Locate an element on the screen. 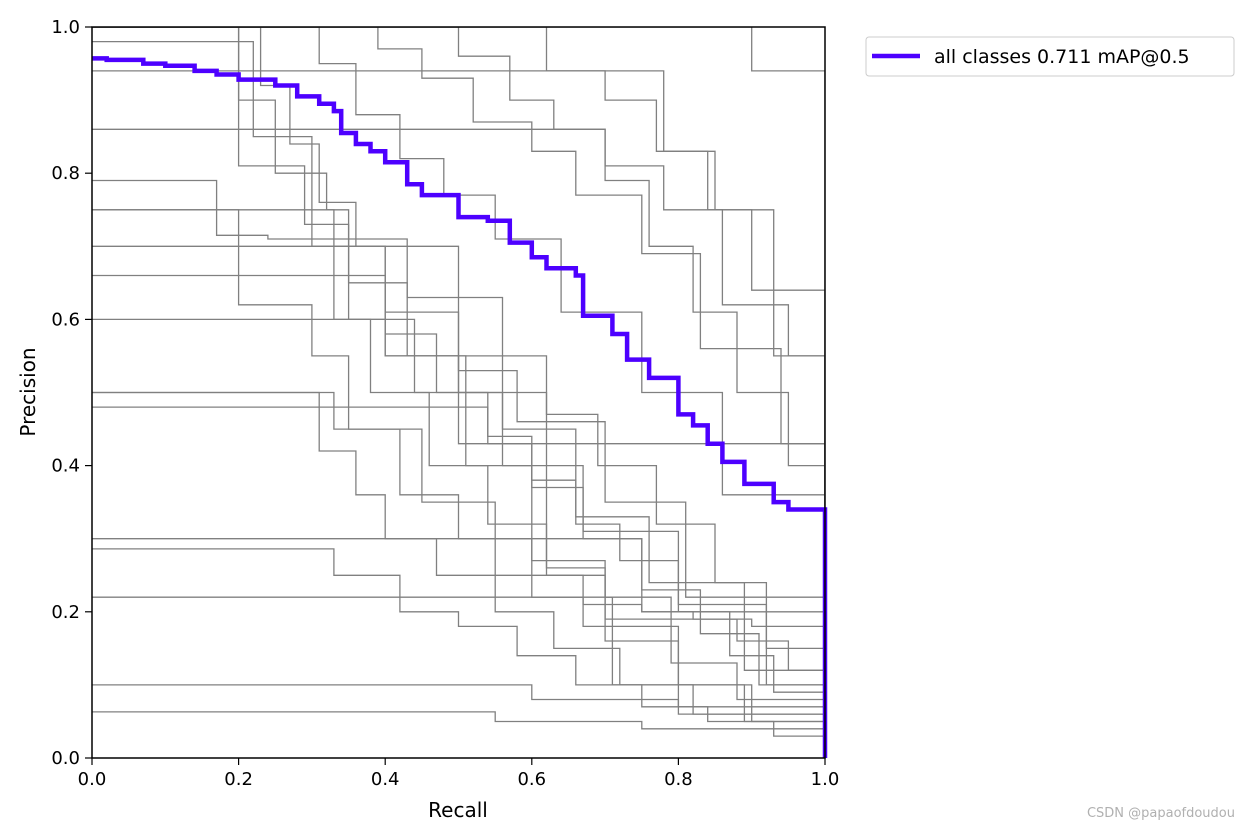 Image resolution: width=1249 pixels, height=829 pixels. x-axis-label: Recall is located at coordinates (458, 810).